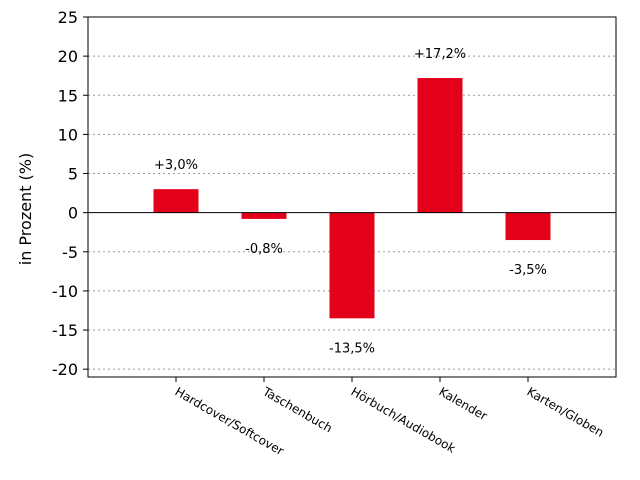 Image resolution: width=640 pixels, height=480 pixels. I want to click on data-label: -3,5%, so click(528, 270).